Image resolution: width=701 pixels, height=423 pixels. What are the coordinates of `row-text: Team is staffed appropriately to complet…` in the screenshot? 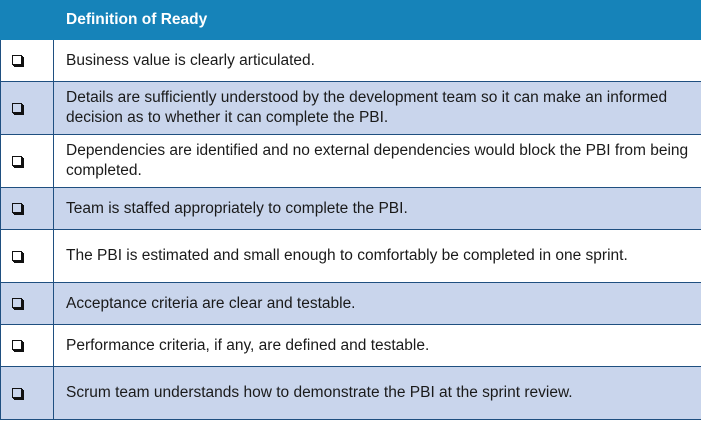 It's located at (377, 208).